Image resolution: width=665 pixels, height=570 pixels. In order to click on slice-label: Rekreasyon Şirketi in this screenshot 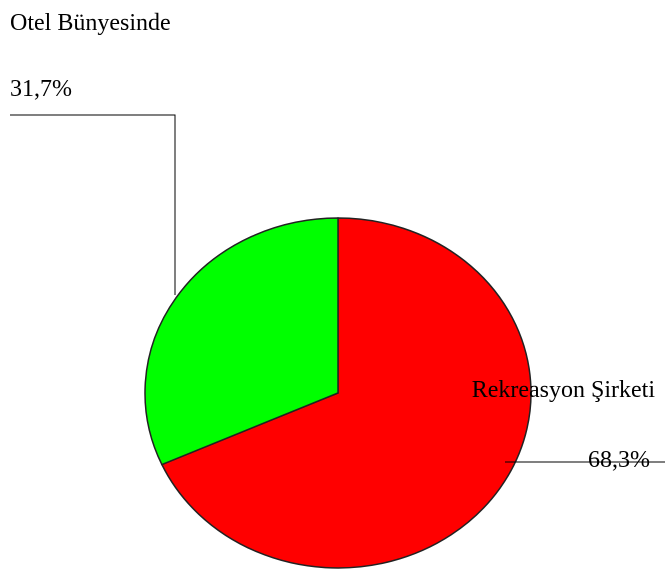, I will do `click(564, 390)`.